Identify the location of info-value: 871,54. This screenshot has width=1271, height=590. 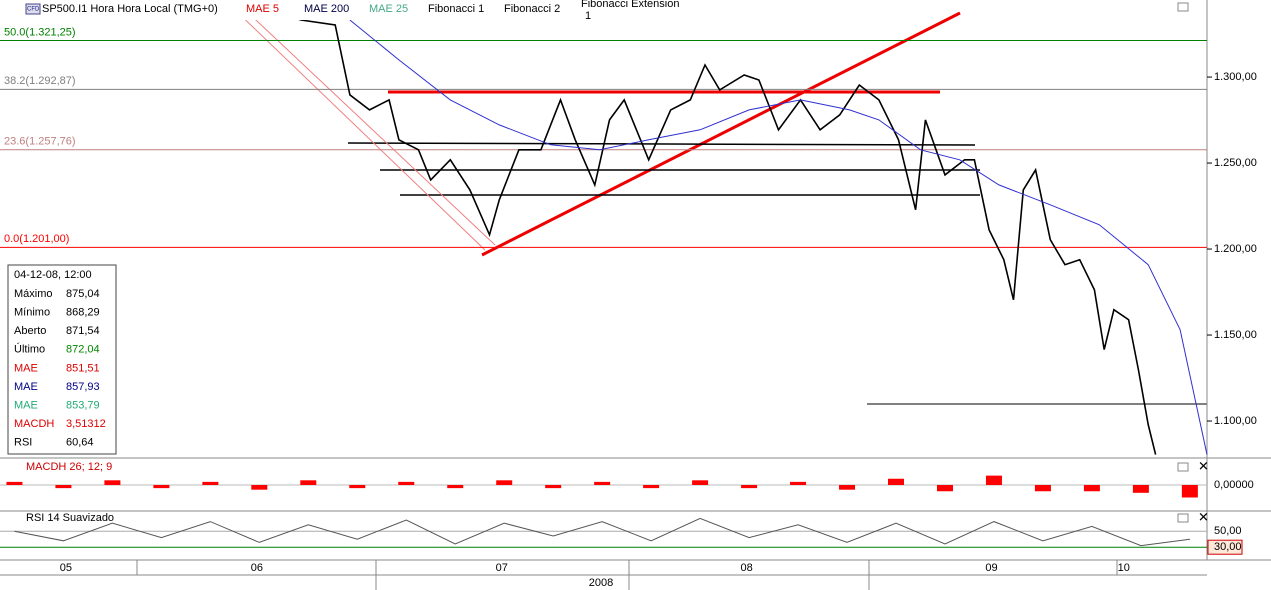
(83, 331).